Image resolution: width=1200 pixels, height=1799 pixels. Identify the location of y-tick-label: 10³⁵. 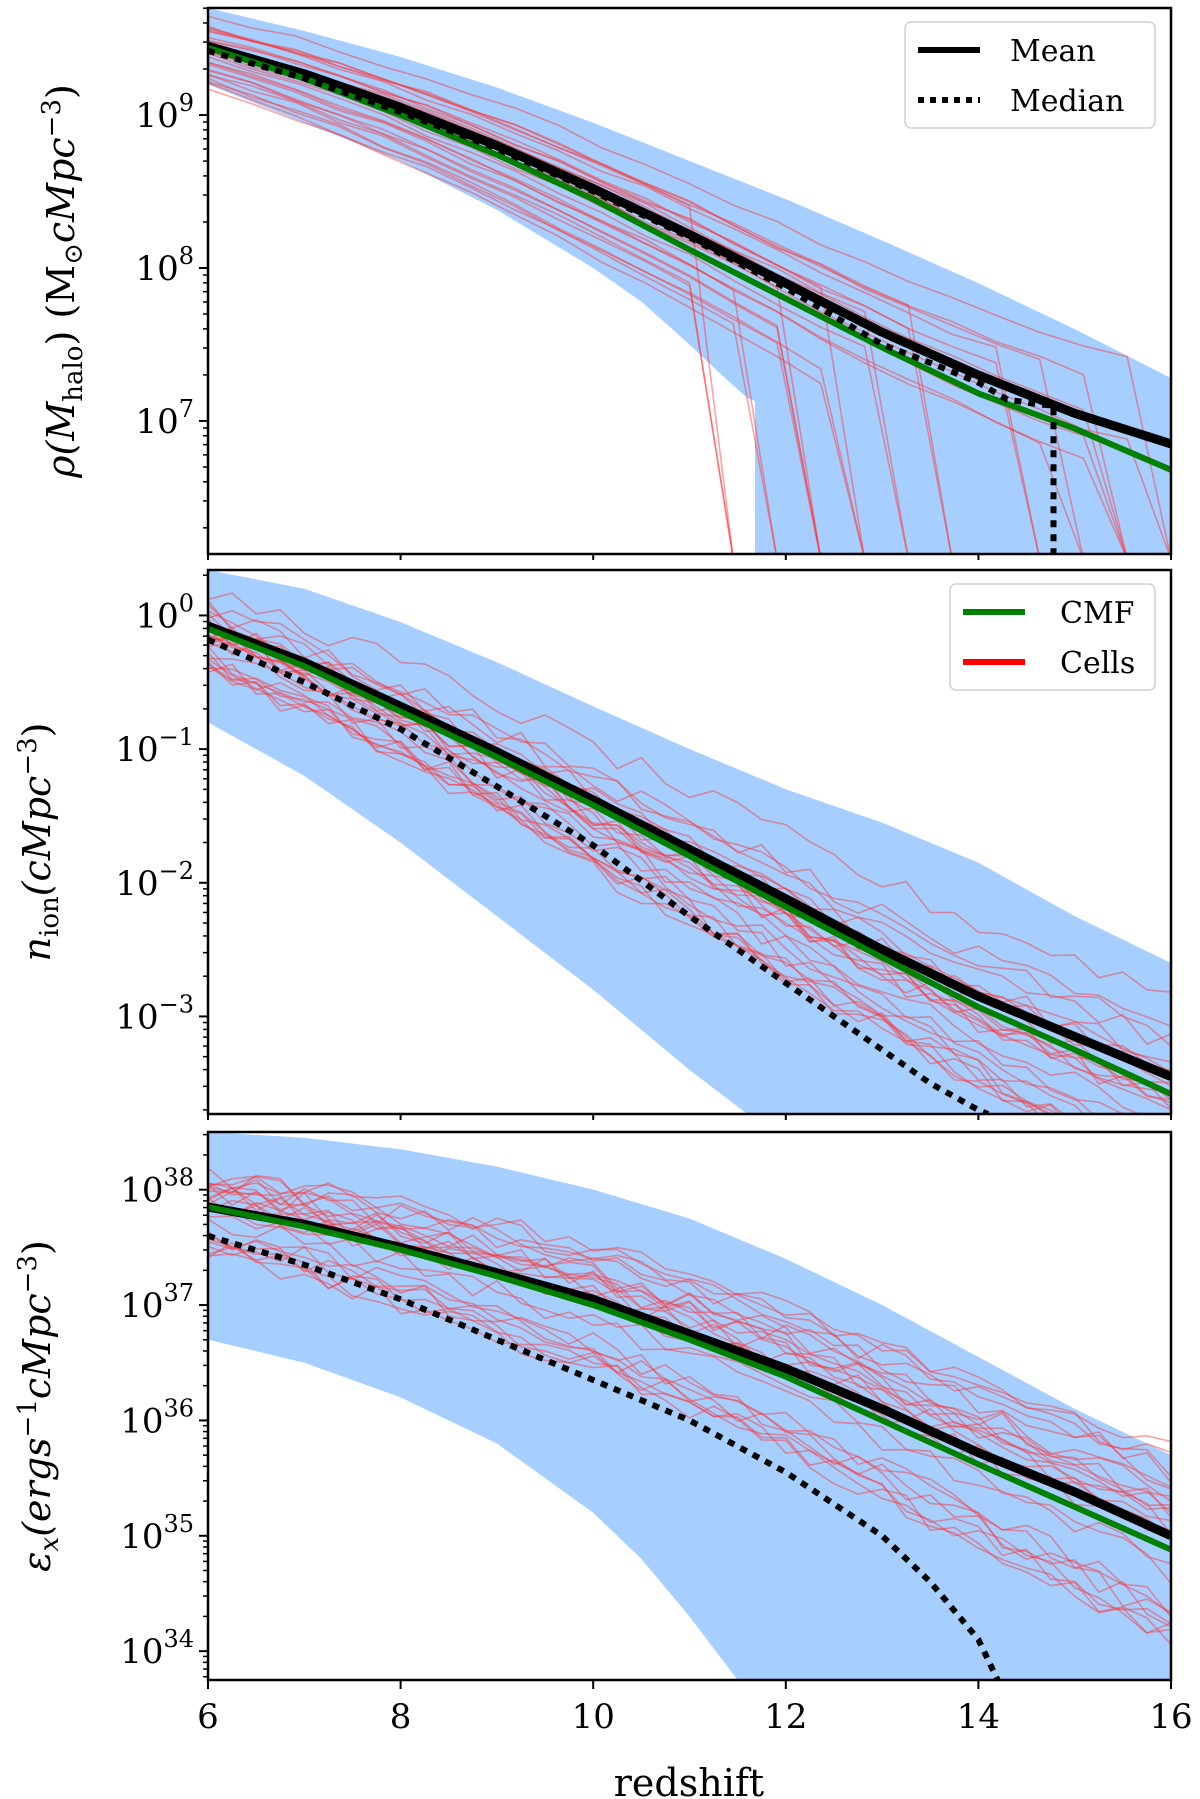
(157, 1533).